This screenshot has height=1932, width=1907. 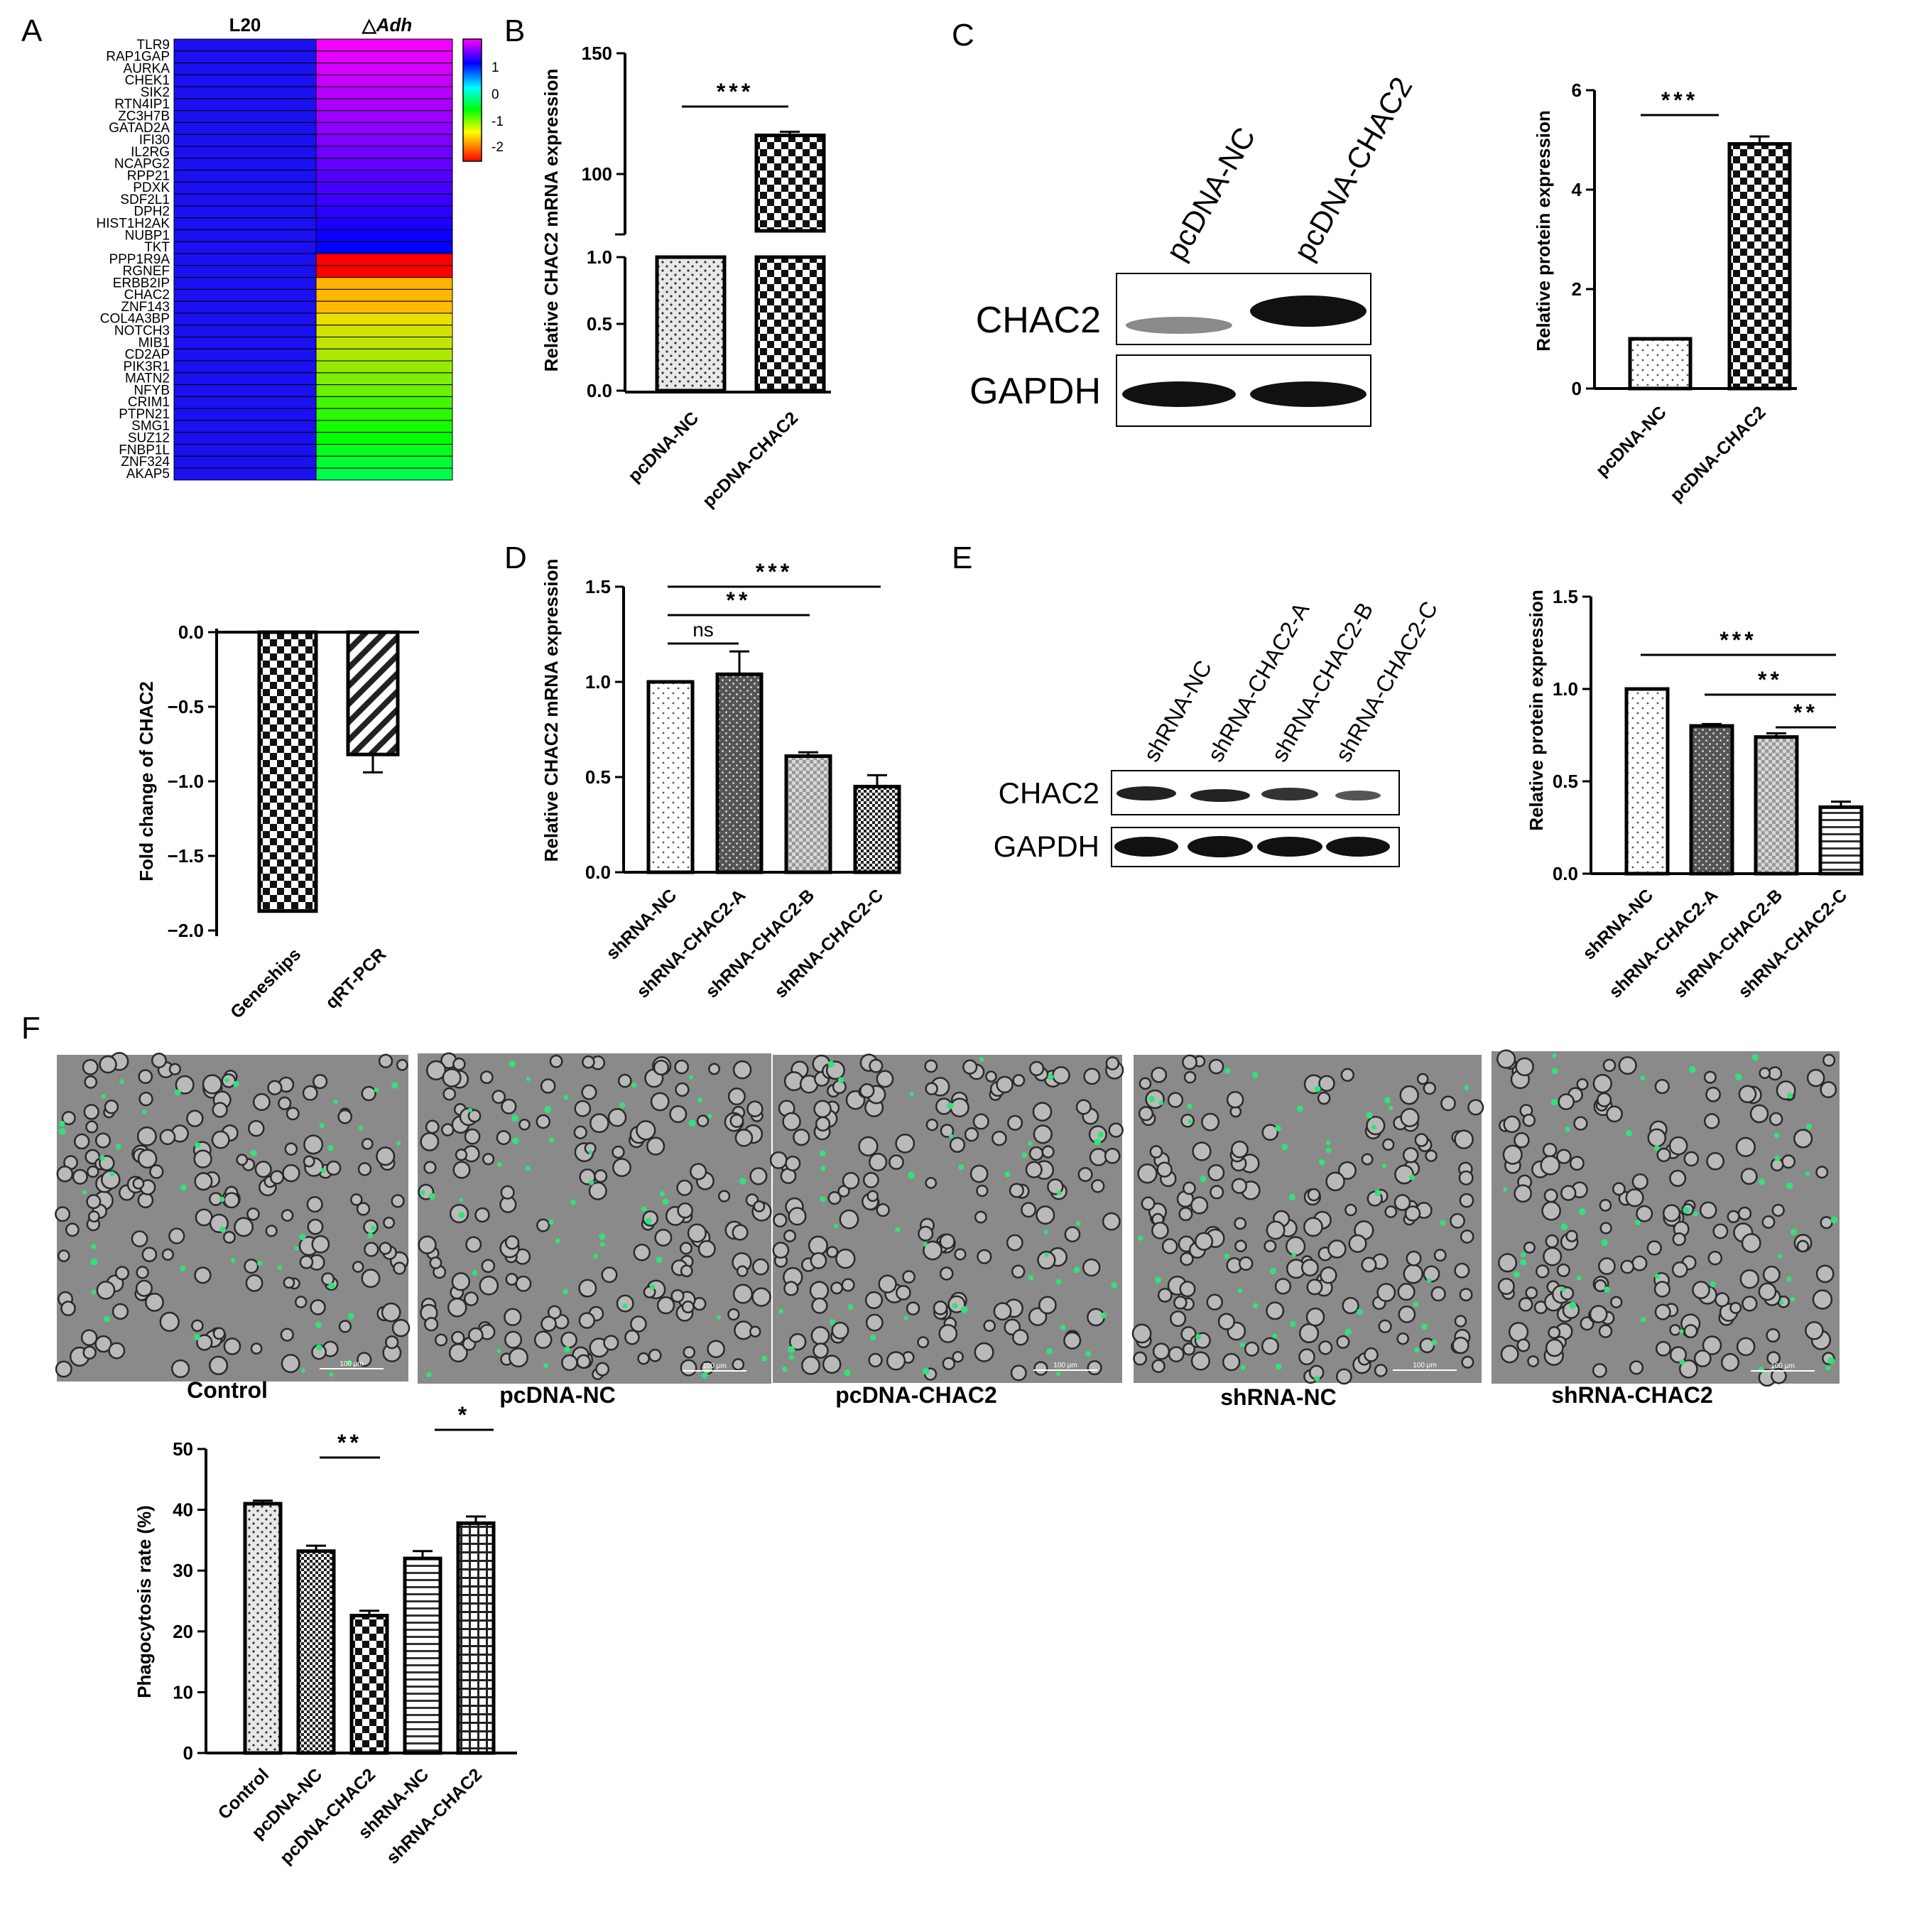 What do you see at coordinates (147, 295) in the screenshot?
I see `heatmap-gene-label: CHAC2` at bounding box center [147, 295].